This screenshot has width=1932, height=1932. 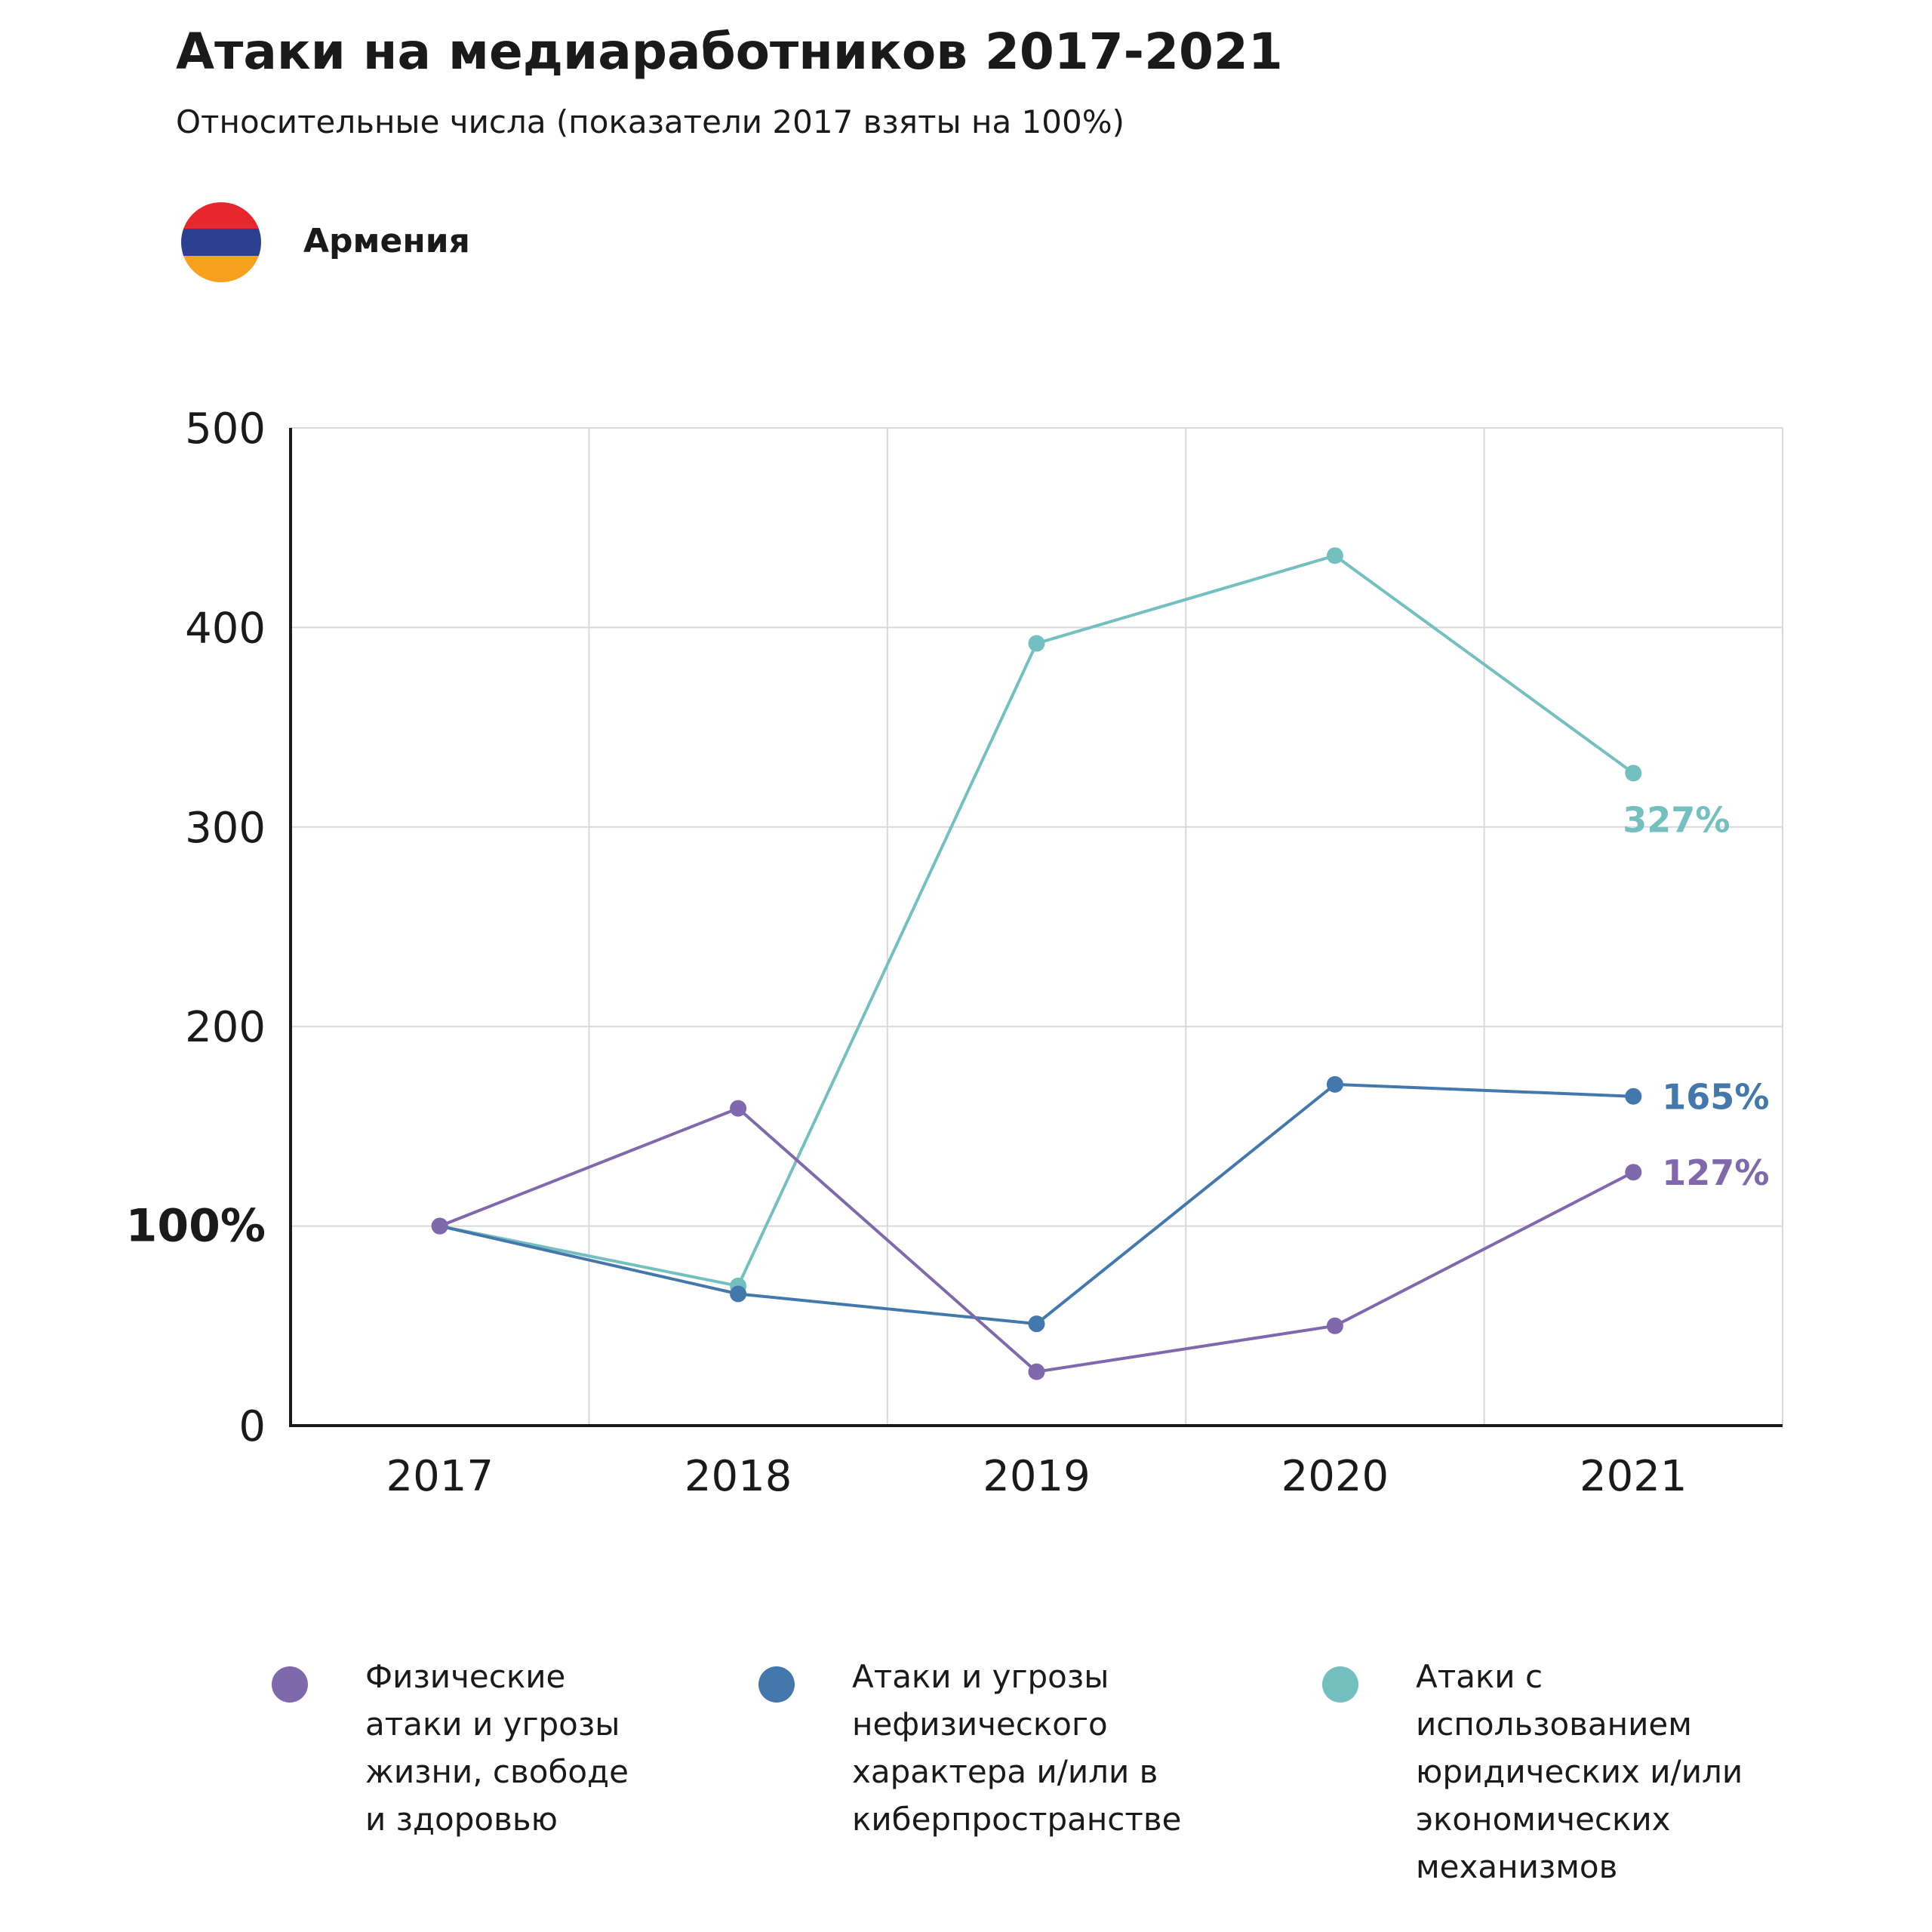 I want to click on y-tick-label: 200, so click(x=225, y=1027).